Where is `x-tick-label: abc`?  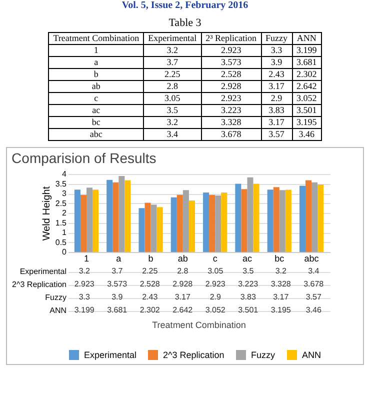
x-tick-label: abc is located at coordinates (312, 259).